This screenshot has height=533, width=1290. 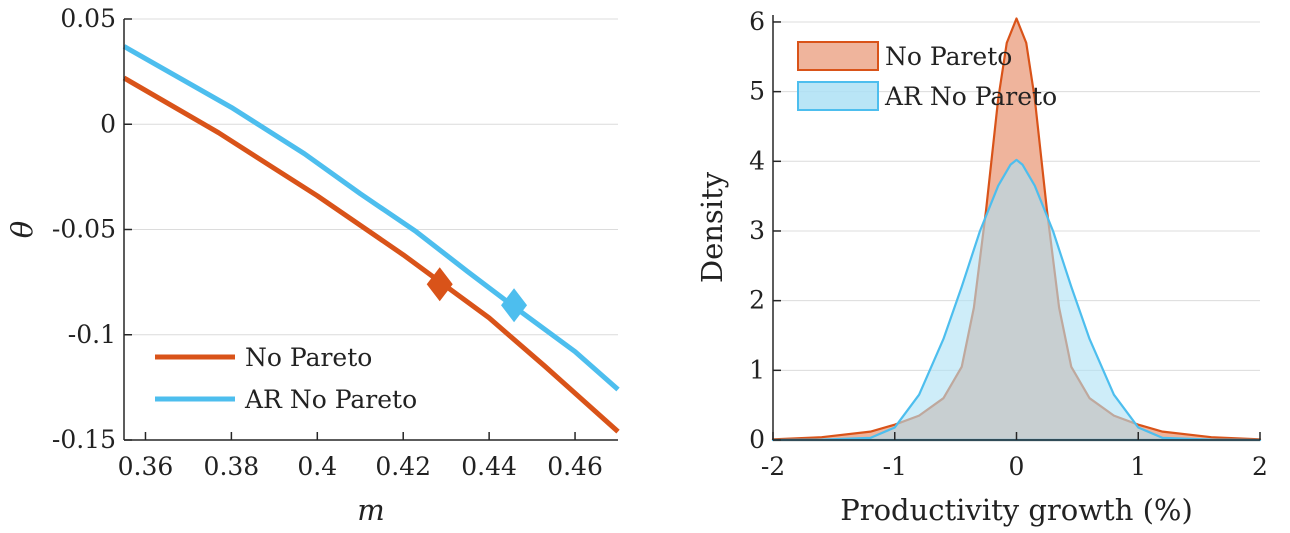 What do you see at coordinates (92, 334) in the screenshot?
I see `y-tick-label: -0.1` at bounding box center [92, 334].